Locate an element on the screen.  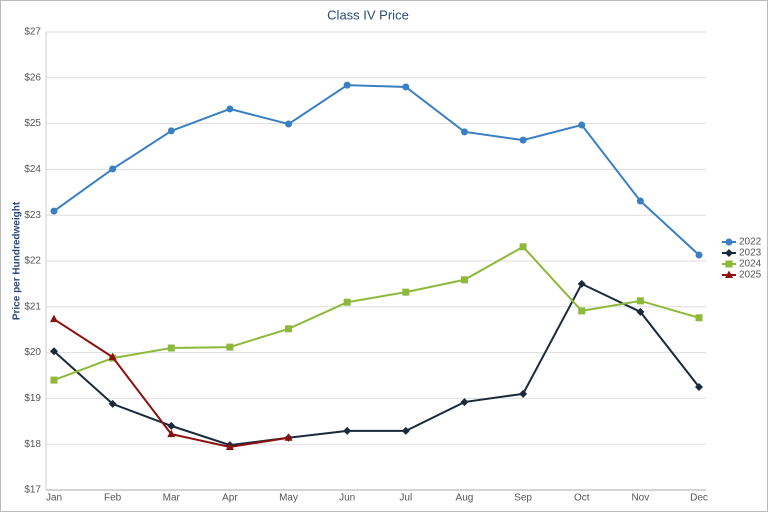
x-tick-label: Oct is located at coordinates (582, 498).